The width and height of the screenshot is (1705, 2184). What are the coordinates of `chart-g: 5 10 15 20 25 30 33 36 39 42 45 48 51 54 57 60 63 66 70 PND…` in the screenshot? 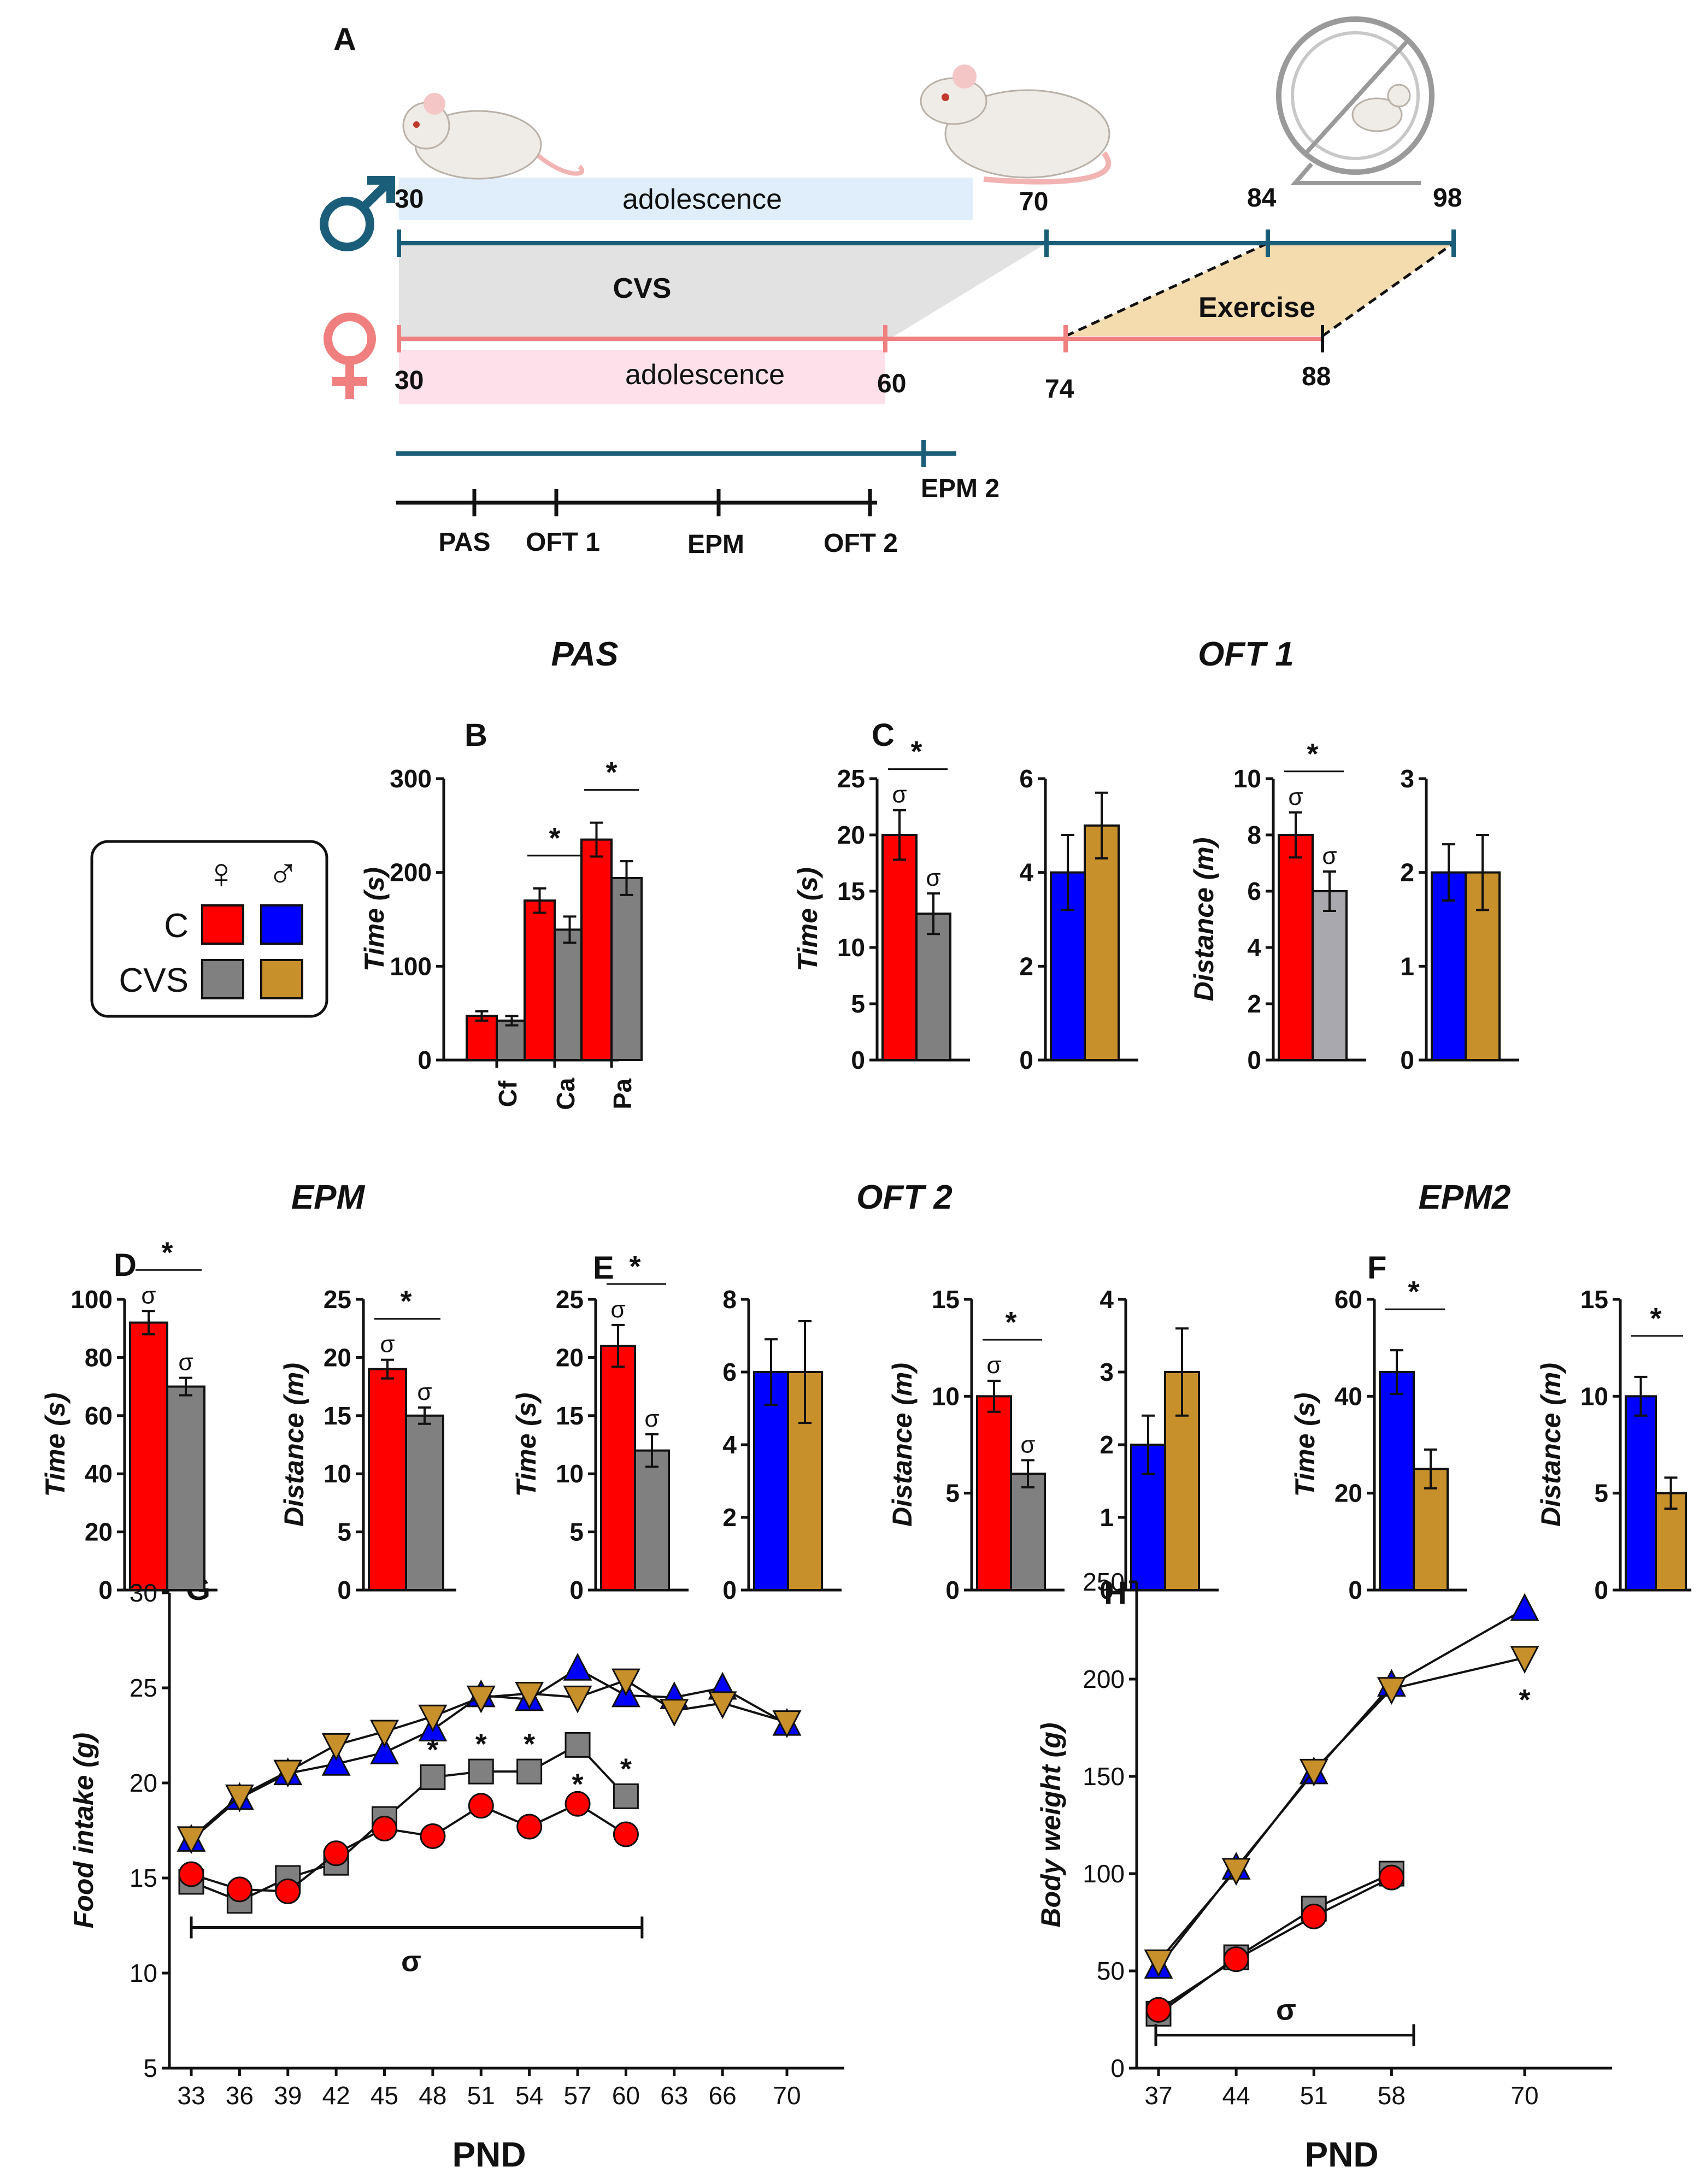 It's located at (456, 1876).